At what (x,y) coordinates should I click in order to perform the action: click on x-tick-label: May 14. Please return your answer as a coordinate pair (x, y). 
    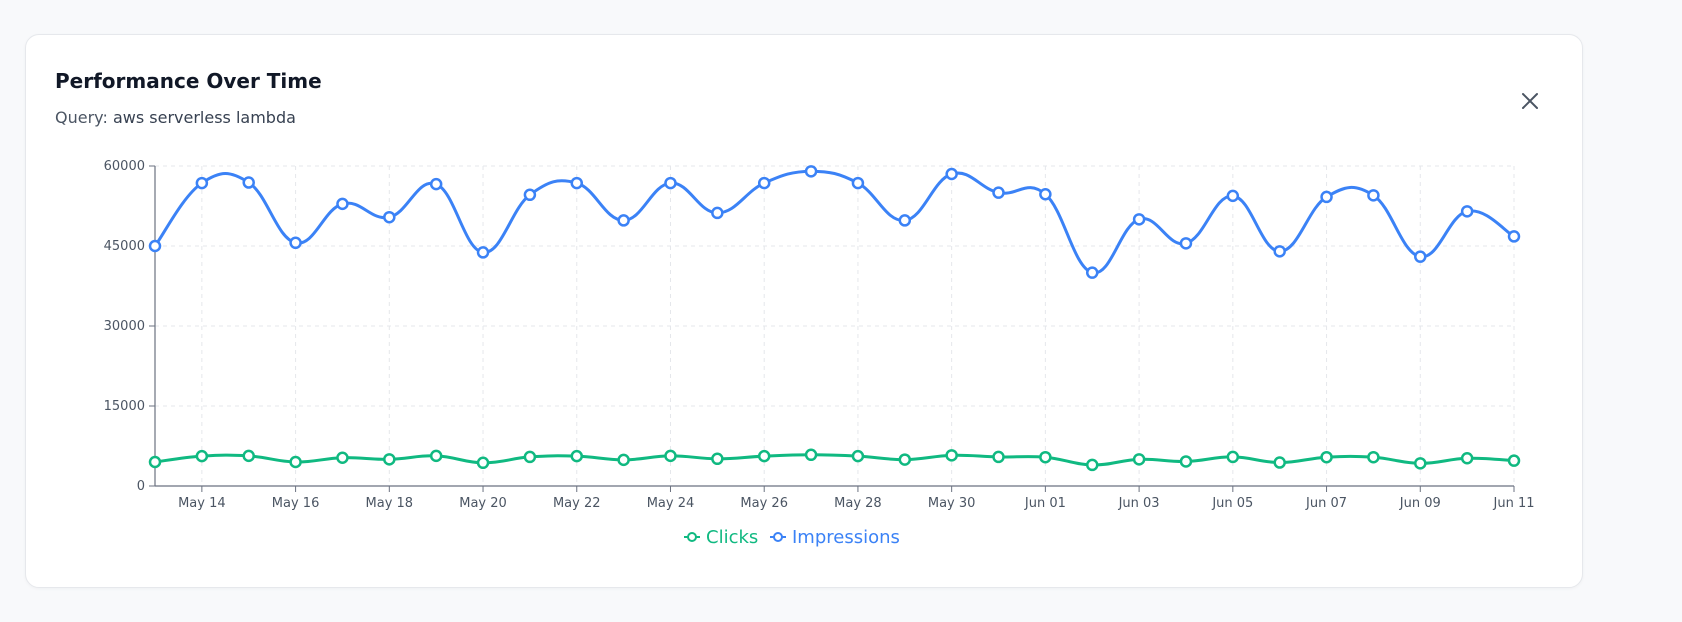
    Looking at the image, I should click on (202, 503).